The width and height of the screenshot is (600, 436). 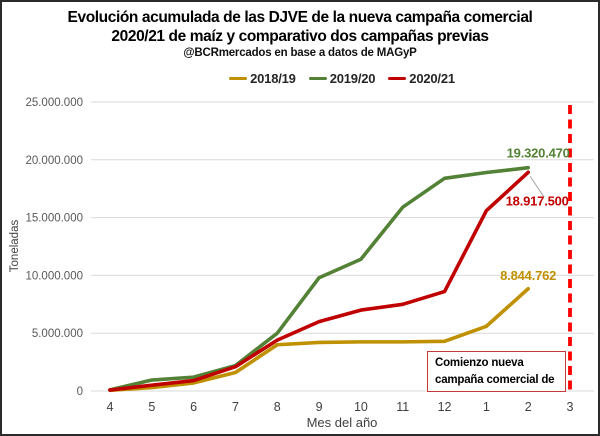 I want to click on y-tick-label: 25.000.000, so click(x=54, y=103).